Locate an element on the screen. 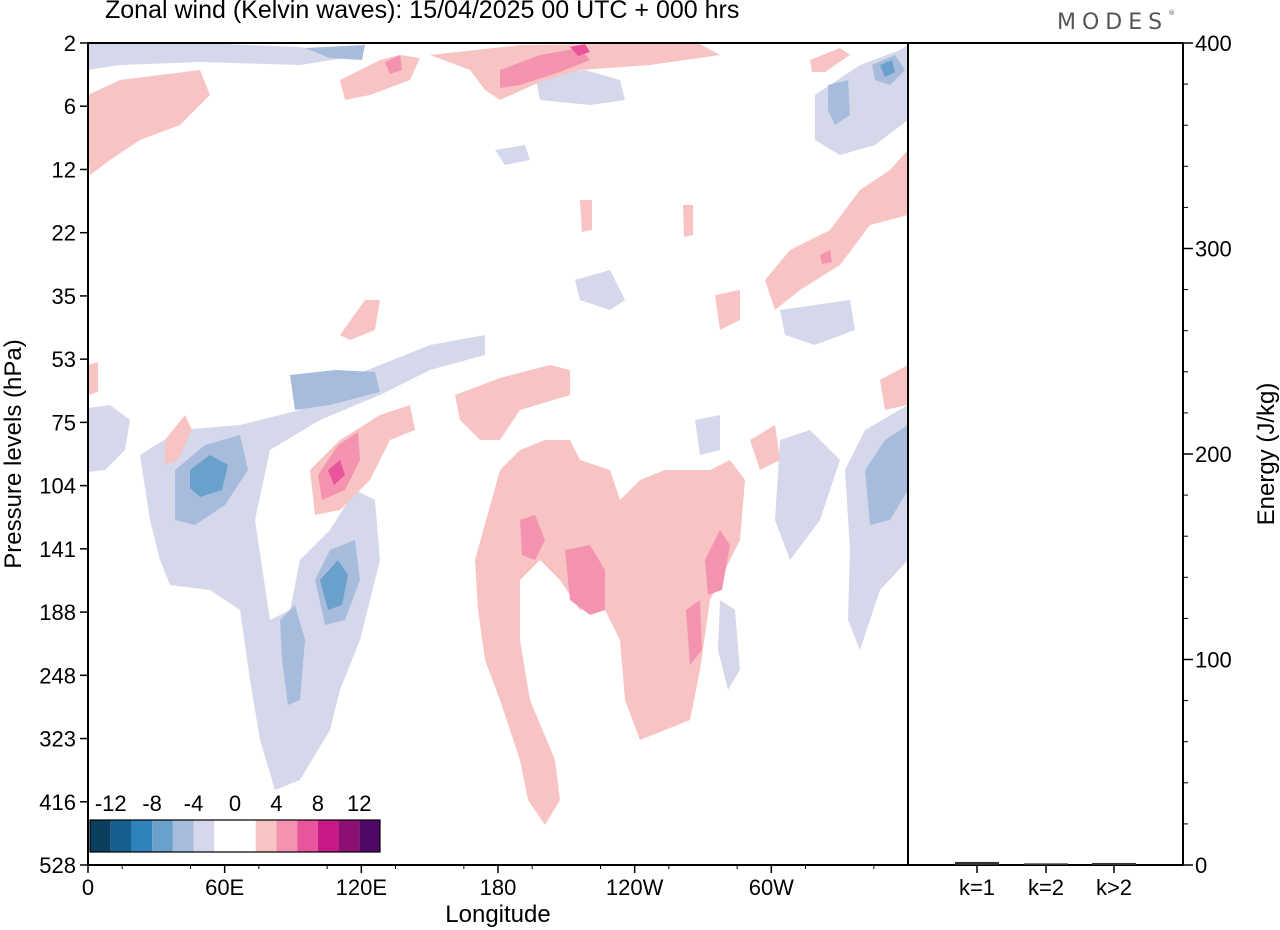 The width and height of the screenshot is (1280, 930). y-tick-label: 22 is located at coordinates (64, 233).